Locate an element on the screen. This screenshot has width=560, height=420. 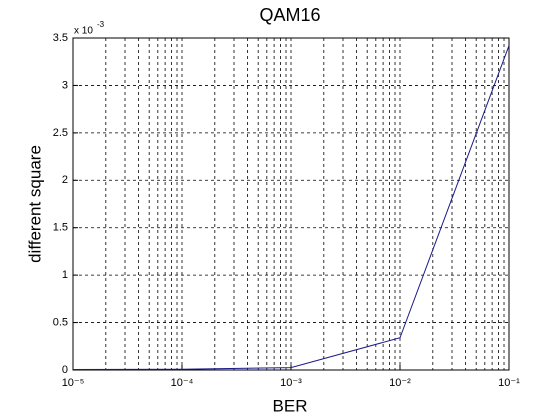
x-tick-label: 10⁻⁴ is located at coordinates (182, 383).